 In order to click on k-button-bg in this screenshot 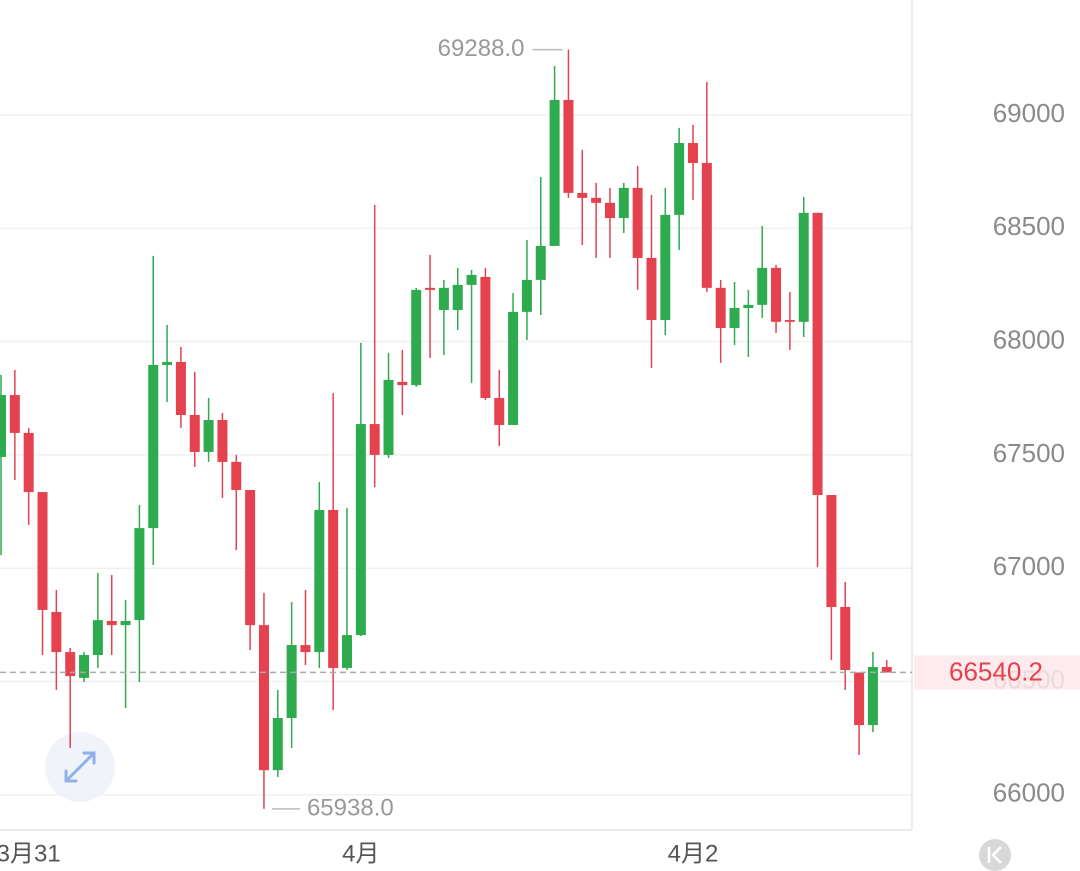, I will do `click(995, 855)`.